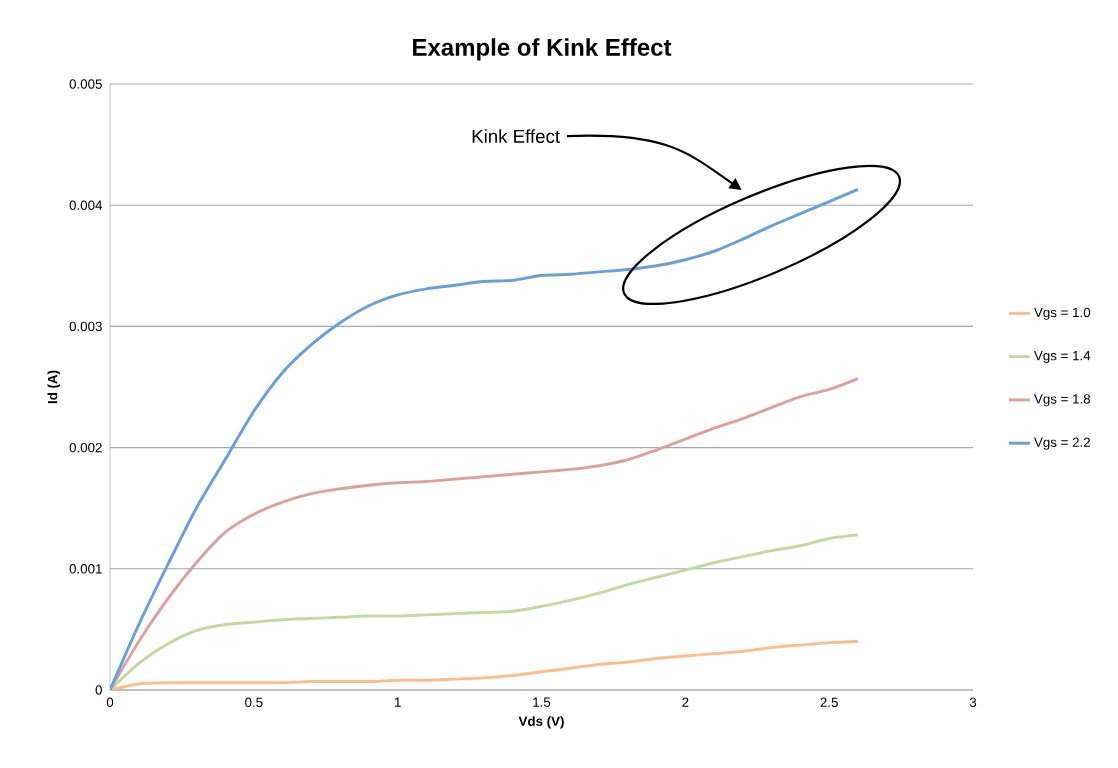 The height and width of the screenshot is (768, 1118). What do you see at coordinates (685, 702) in the screenshot?
I see `x-tick-label: 2` at bounding box center [685, 702].